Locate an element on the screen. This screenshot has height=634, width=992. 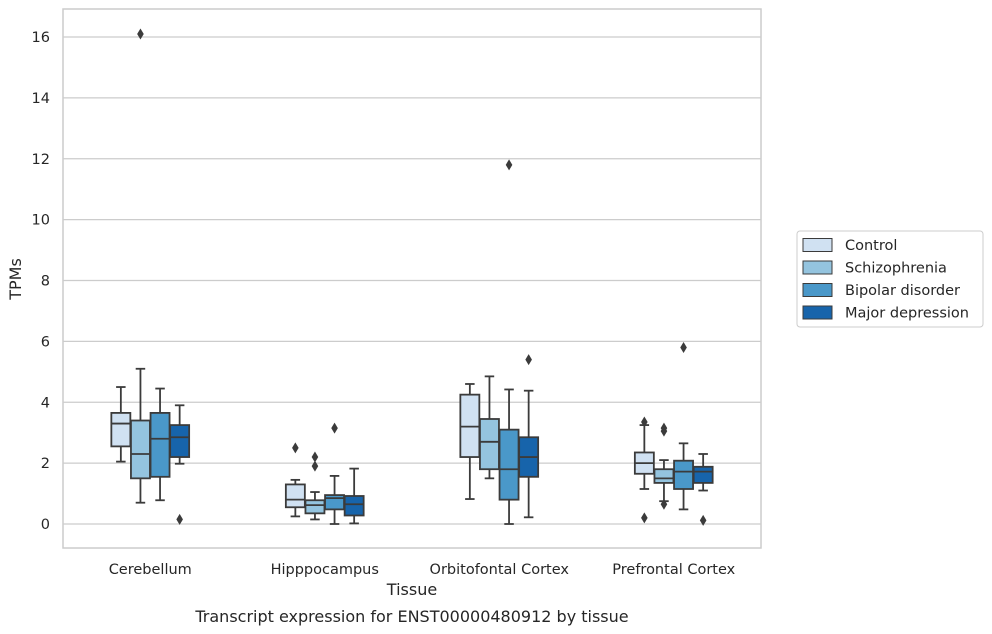
y-tick-labels: 0 2 4 6 8 10 12 14 16 is located at coordinates (41, 281).